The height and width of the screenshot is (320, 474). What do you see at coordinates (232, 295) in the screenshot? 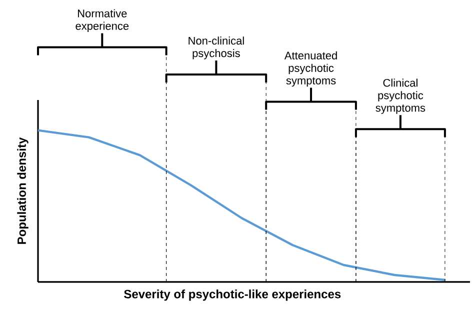
I see `x-axis-title: Severity of psychotic-like experiences` at bounding box center [232, 295].